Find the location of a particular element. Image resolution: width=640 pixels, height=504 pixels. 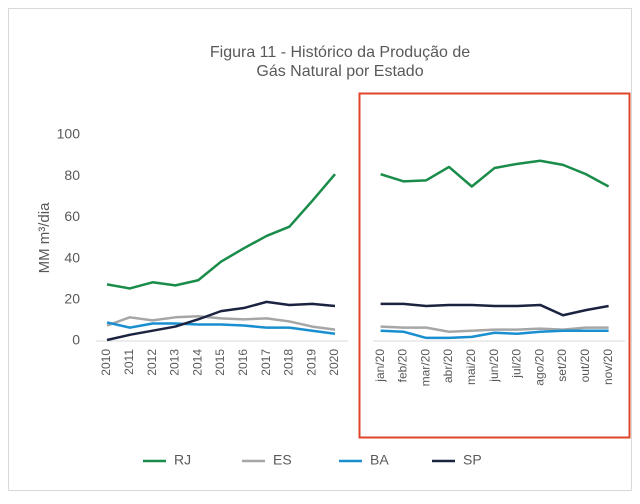

x-tick-label: ago/20 is located at coordinates (539, 367).